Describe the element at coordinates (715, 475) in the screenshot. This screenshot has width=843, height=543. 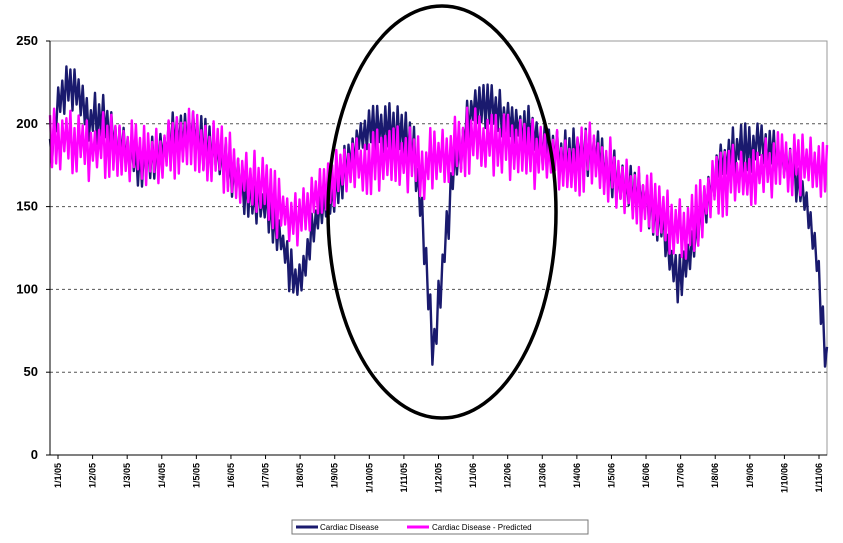
I see `x-tick-label: 1/8/06` at that location.